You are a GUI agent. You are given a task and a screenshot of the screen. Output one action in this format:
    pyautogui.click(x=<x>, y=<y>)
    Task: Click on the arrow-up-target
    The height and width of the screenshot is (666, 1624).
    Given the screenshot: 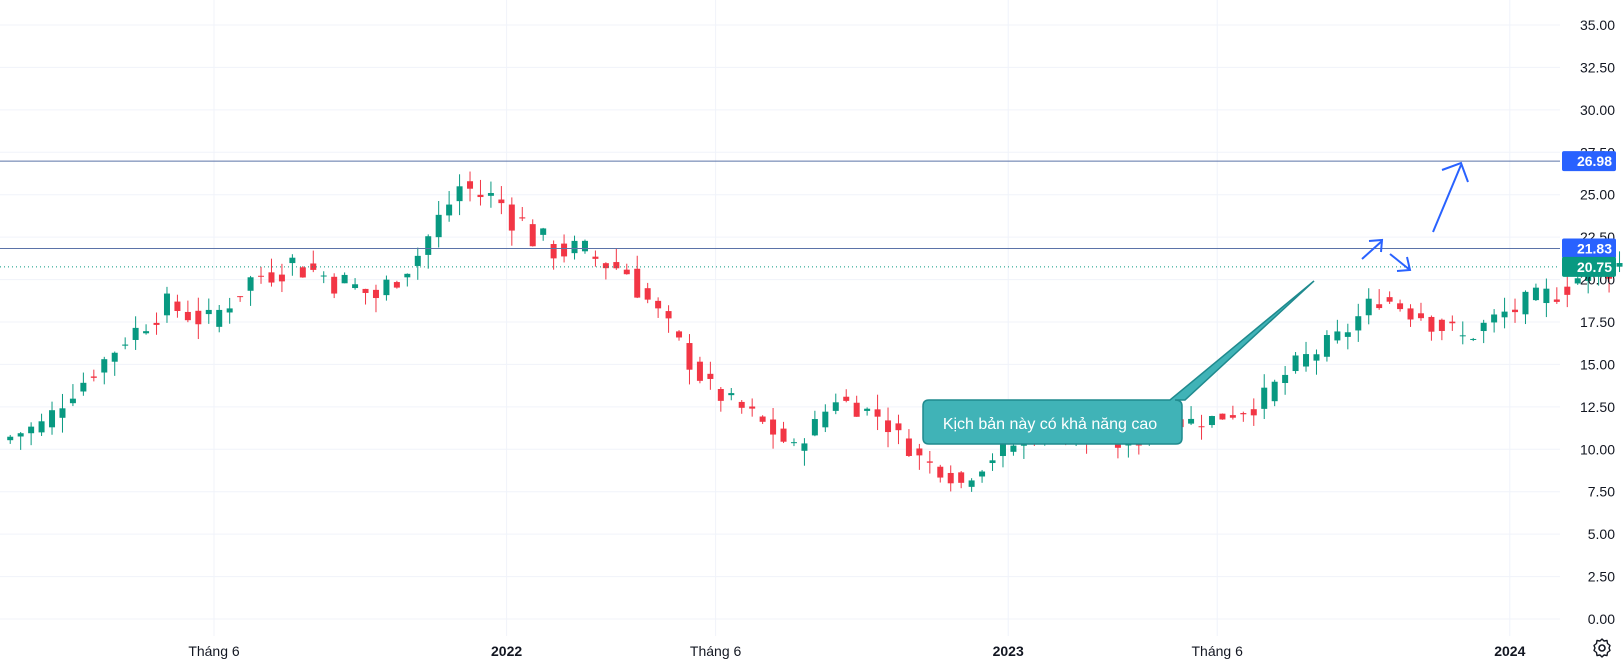 What is the action you would take?
    pyautogui.click(x=1447, y=198)
    